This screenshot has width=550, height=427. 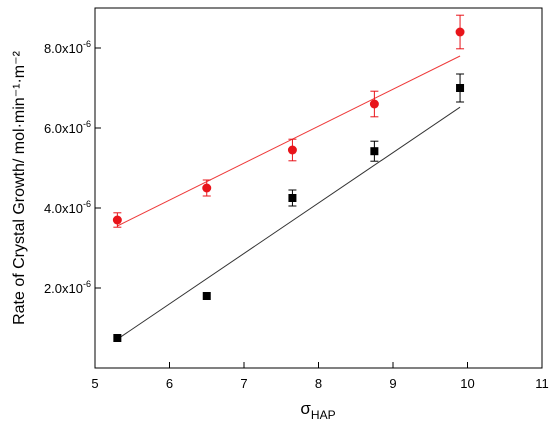 I want to click on y-axis-title: Rate of Crystal Growth/ mol·min⁻¹·m⁻², so click(x=19, y=187).